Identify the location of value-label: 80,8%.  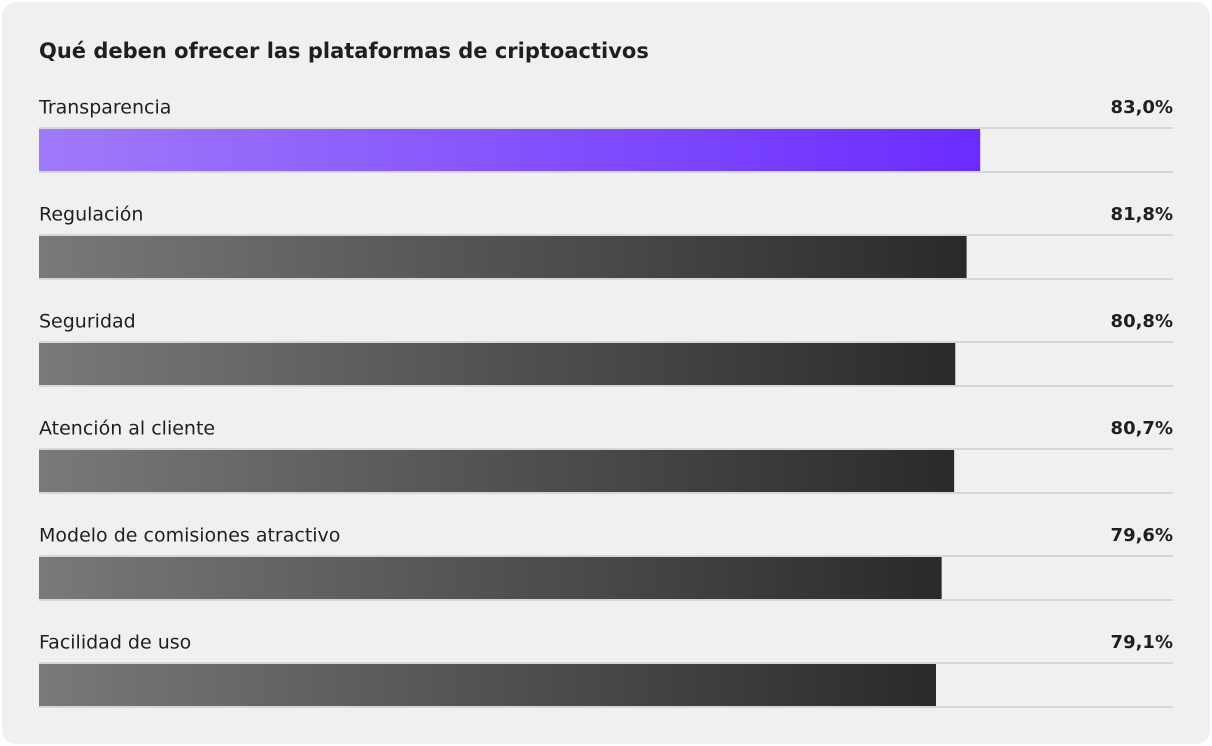
(1142, 321).